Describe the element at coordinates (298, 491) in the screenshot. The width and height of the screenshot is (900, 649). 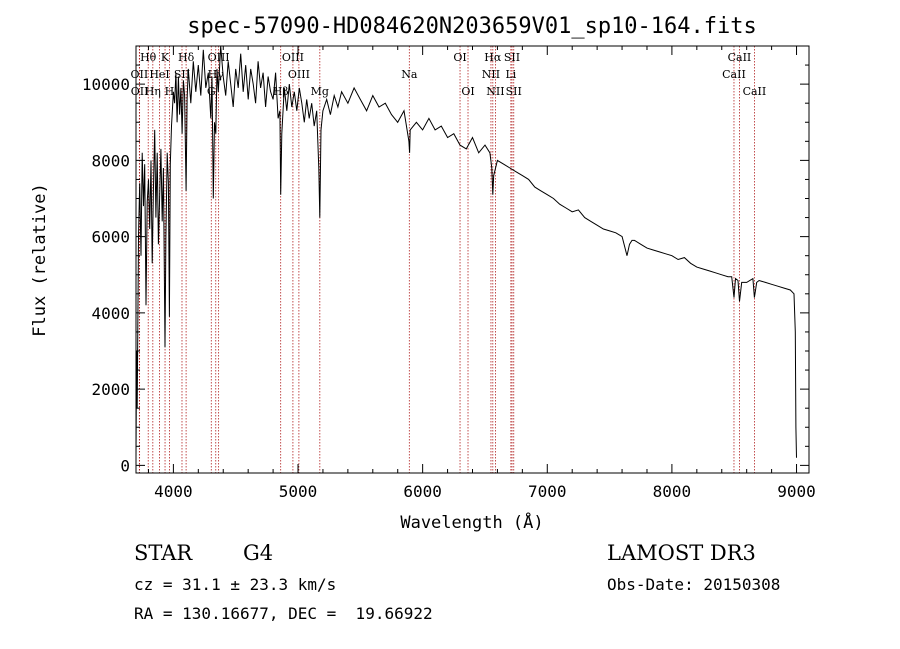
I see `x-tick-label: 5000` at that location.